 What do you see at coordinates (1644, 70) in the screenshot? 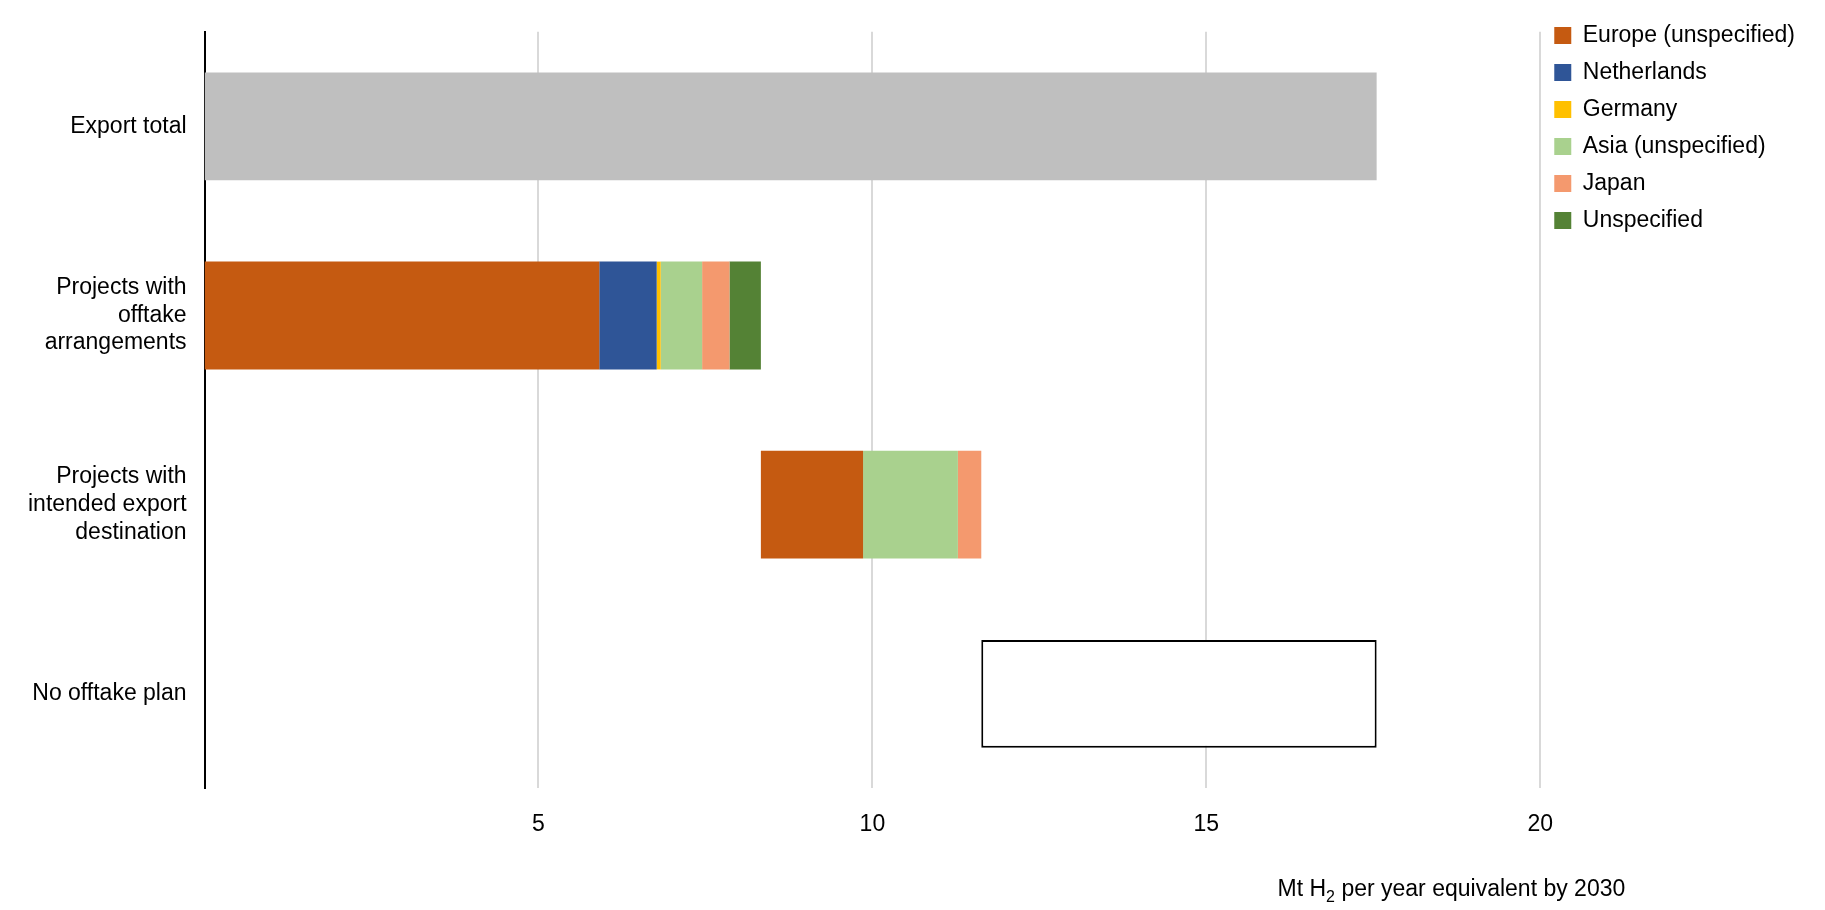
I see `legend-label: Netherlands` at bounding box center [1644, 70].